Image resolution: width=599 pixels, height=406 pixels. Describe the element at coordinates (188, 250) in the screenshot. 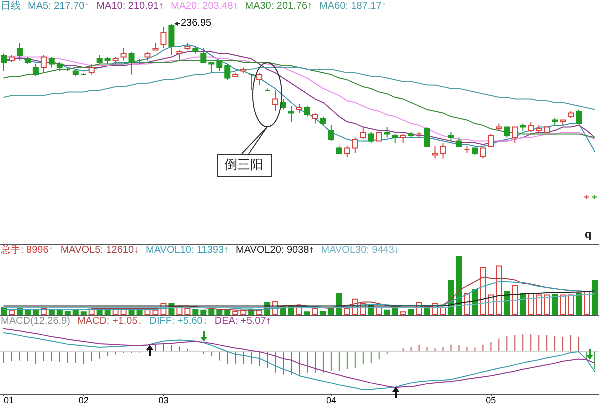

I see `text: MAVOL10: 11393↑` at that location.